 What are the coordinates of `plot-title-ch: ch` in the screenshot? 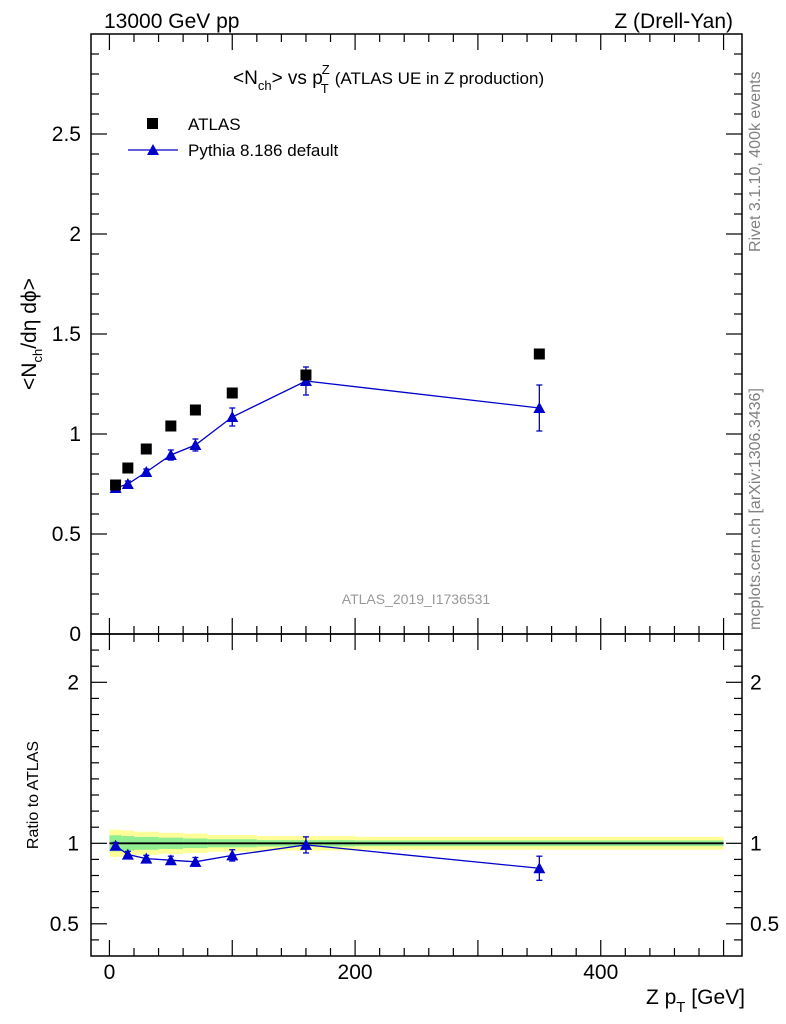 It's located at (265, 85).